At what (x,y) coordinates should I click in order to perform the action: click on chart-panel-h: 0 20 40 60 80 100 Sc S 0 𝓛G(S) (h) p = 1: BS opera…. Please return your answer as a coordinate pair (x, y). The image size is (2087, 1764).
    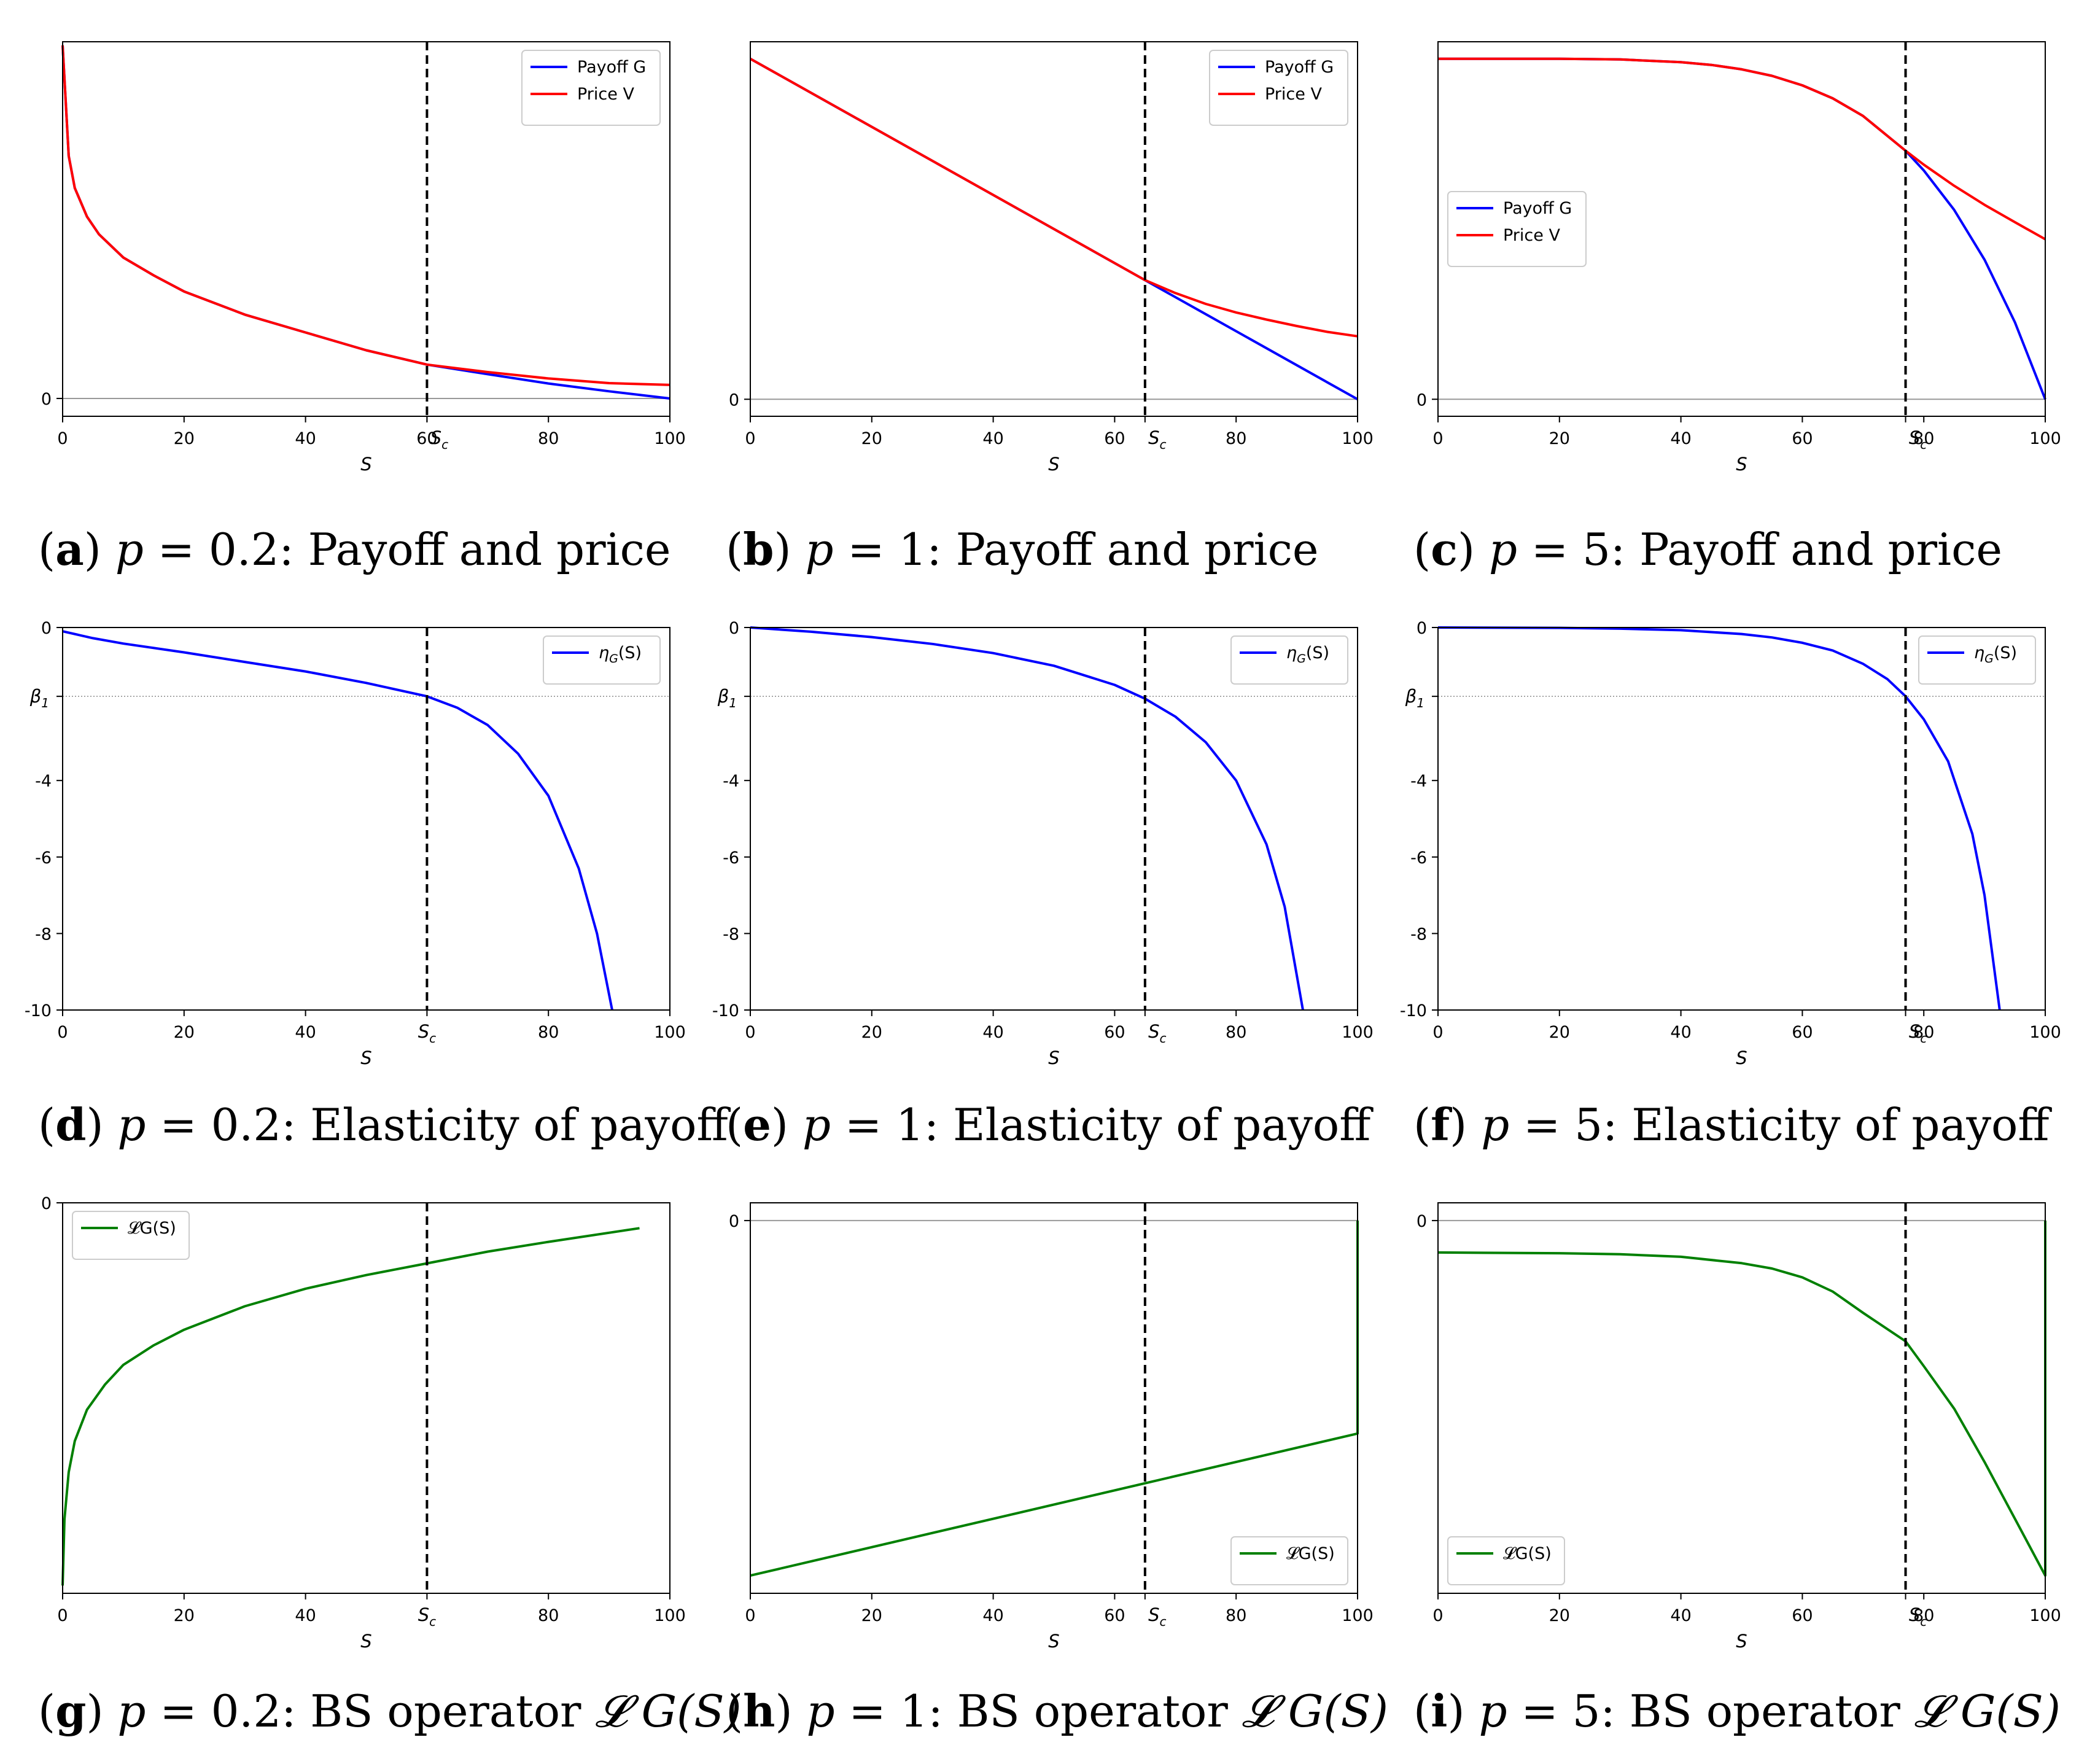
    Looking at the image, I should click on (1057, 1469).